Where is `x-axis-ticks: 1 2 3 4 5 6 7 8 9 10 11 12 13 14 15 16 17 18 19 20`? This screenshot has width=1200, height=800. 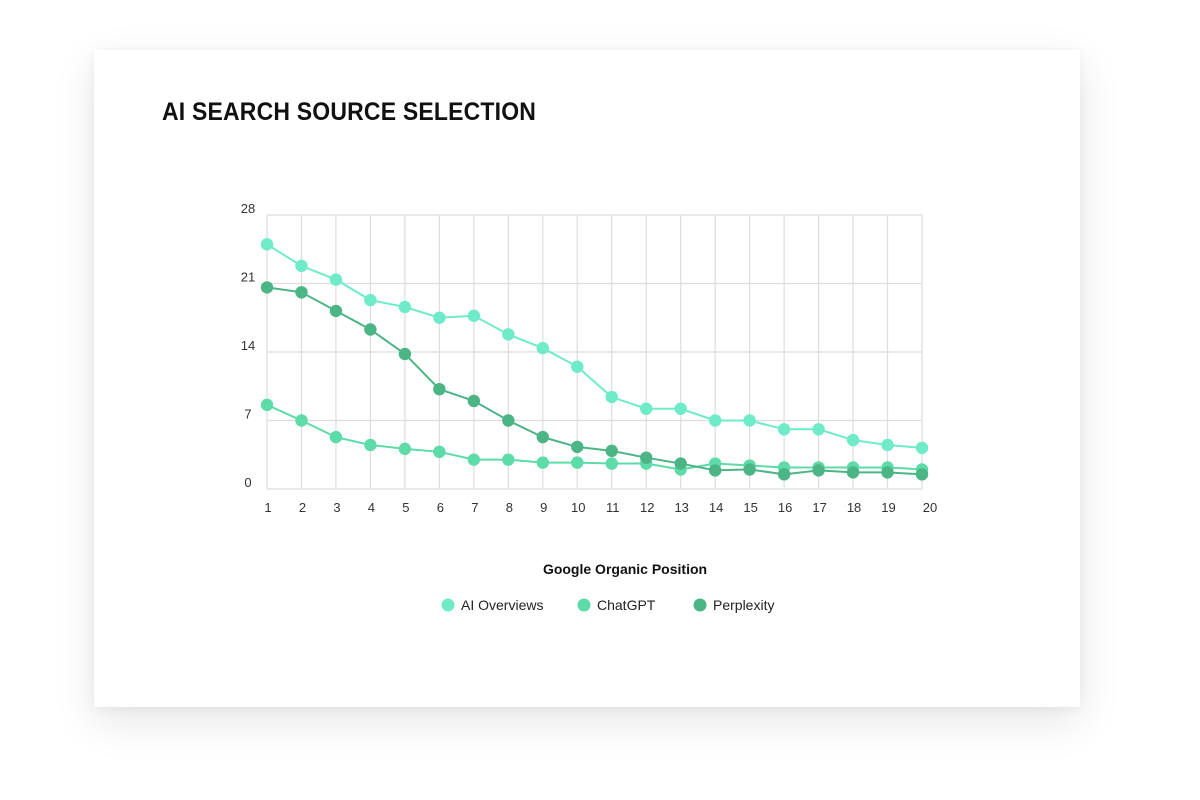
x-axis-ticks: 1 2 3 4 5 6 7 8 9 10 11 12 13 14 15 16 17 18 19 20 is located at coordinates (600, 507).